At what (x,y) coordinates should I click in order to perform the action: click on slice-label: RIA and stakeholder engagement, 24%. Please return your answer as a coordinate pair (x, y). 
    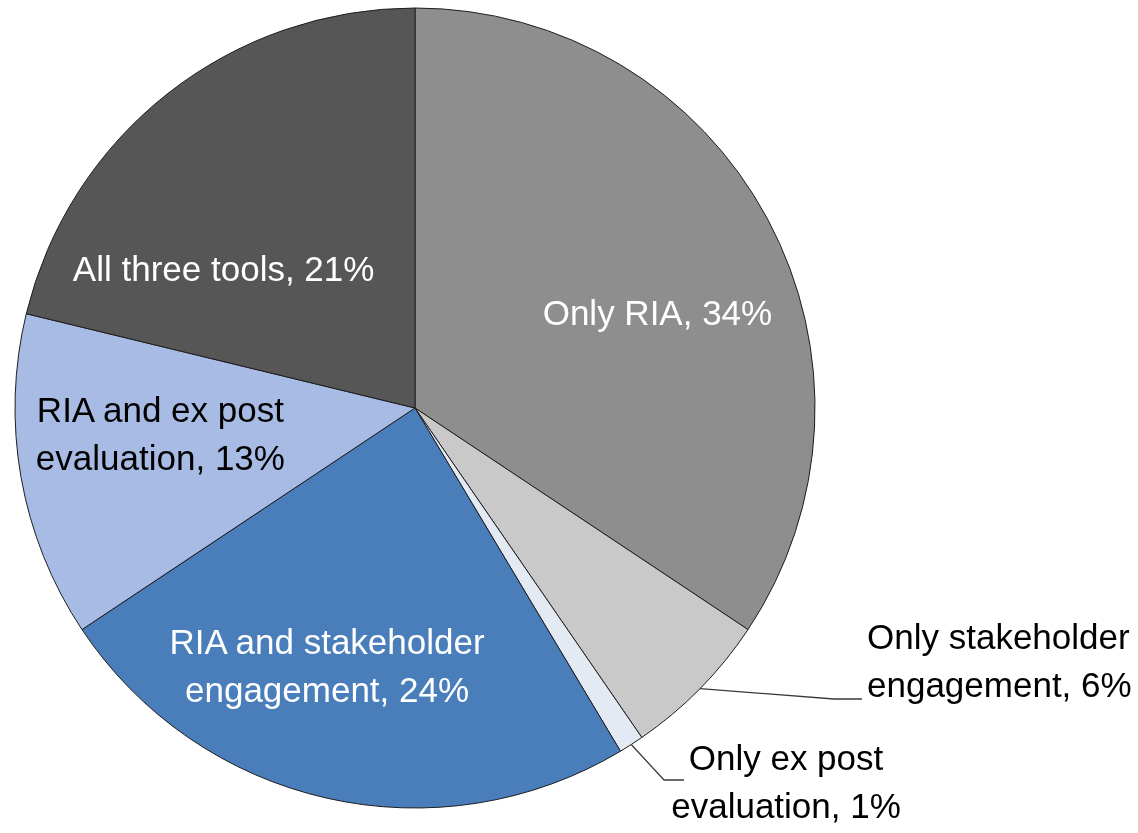
    Looking at the image, I should click on (327, 666).